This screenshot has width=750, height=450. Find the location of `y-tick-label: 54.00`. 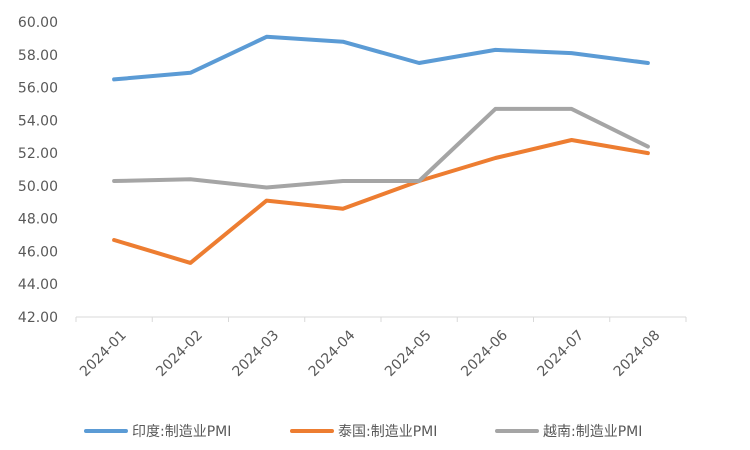

y-tick-label: 54.00 is located at coordinates (38, 121).